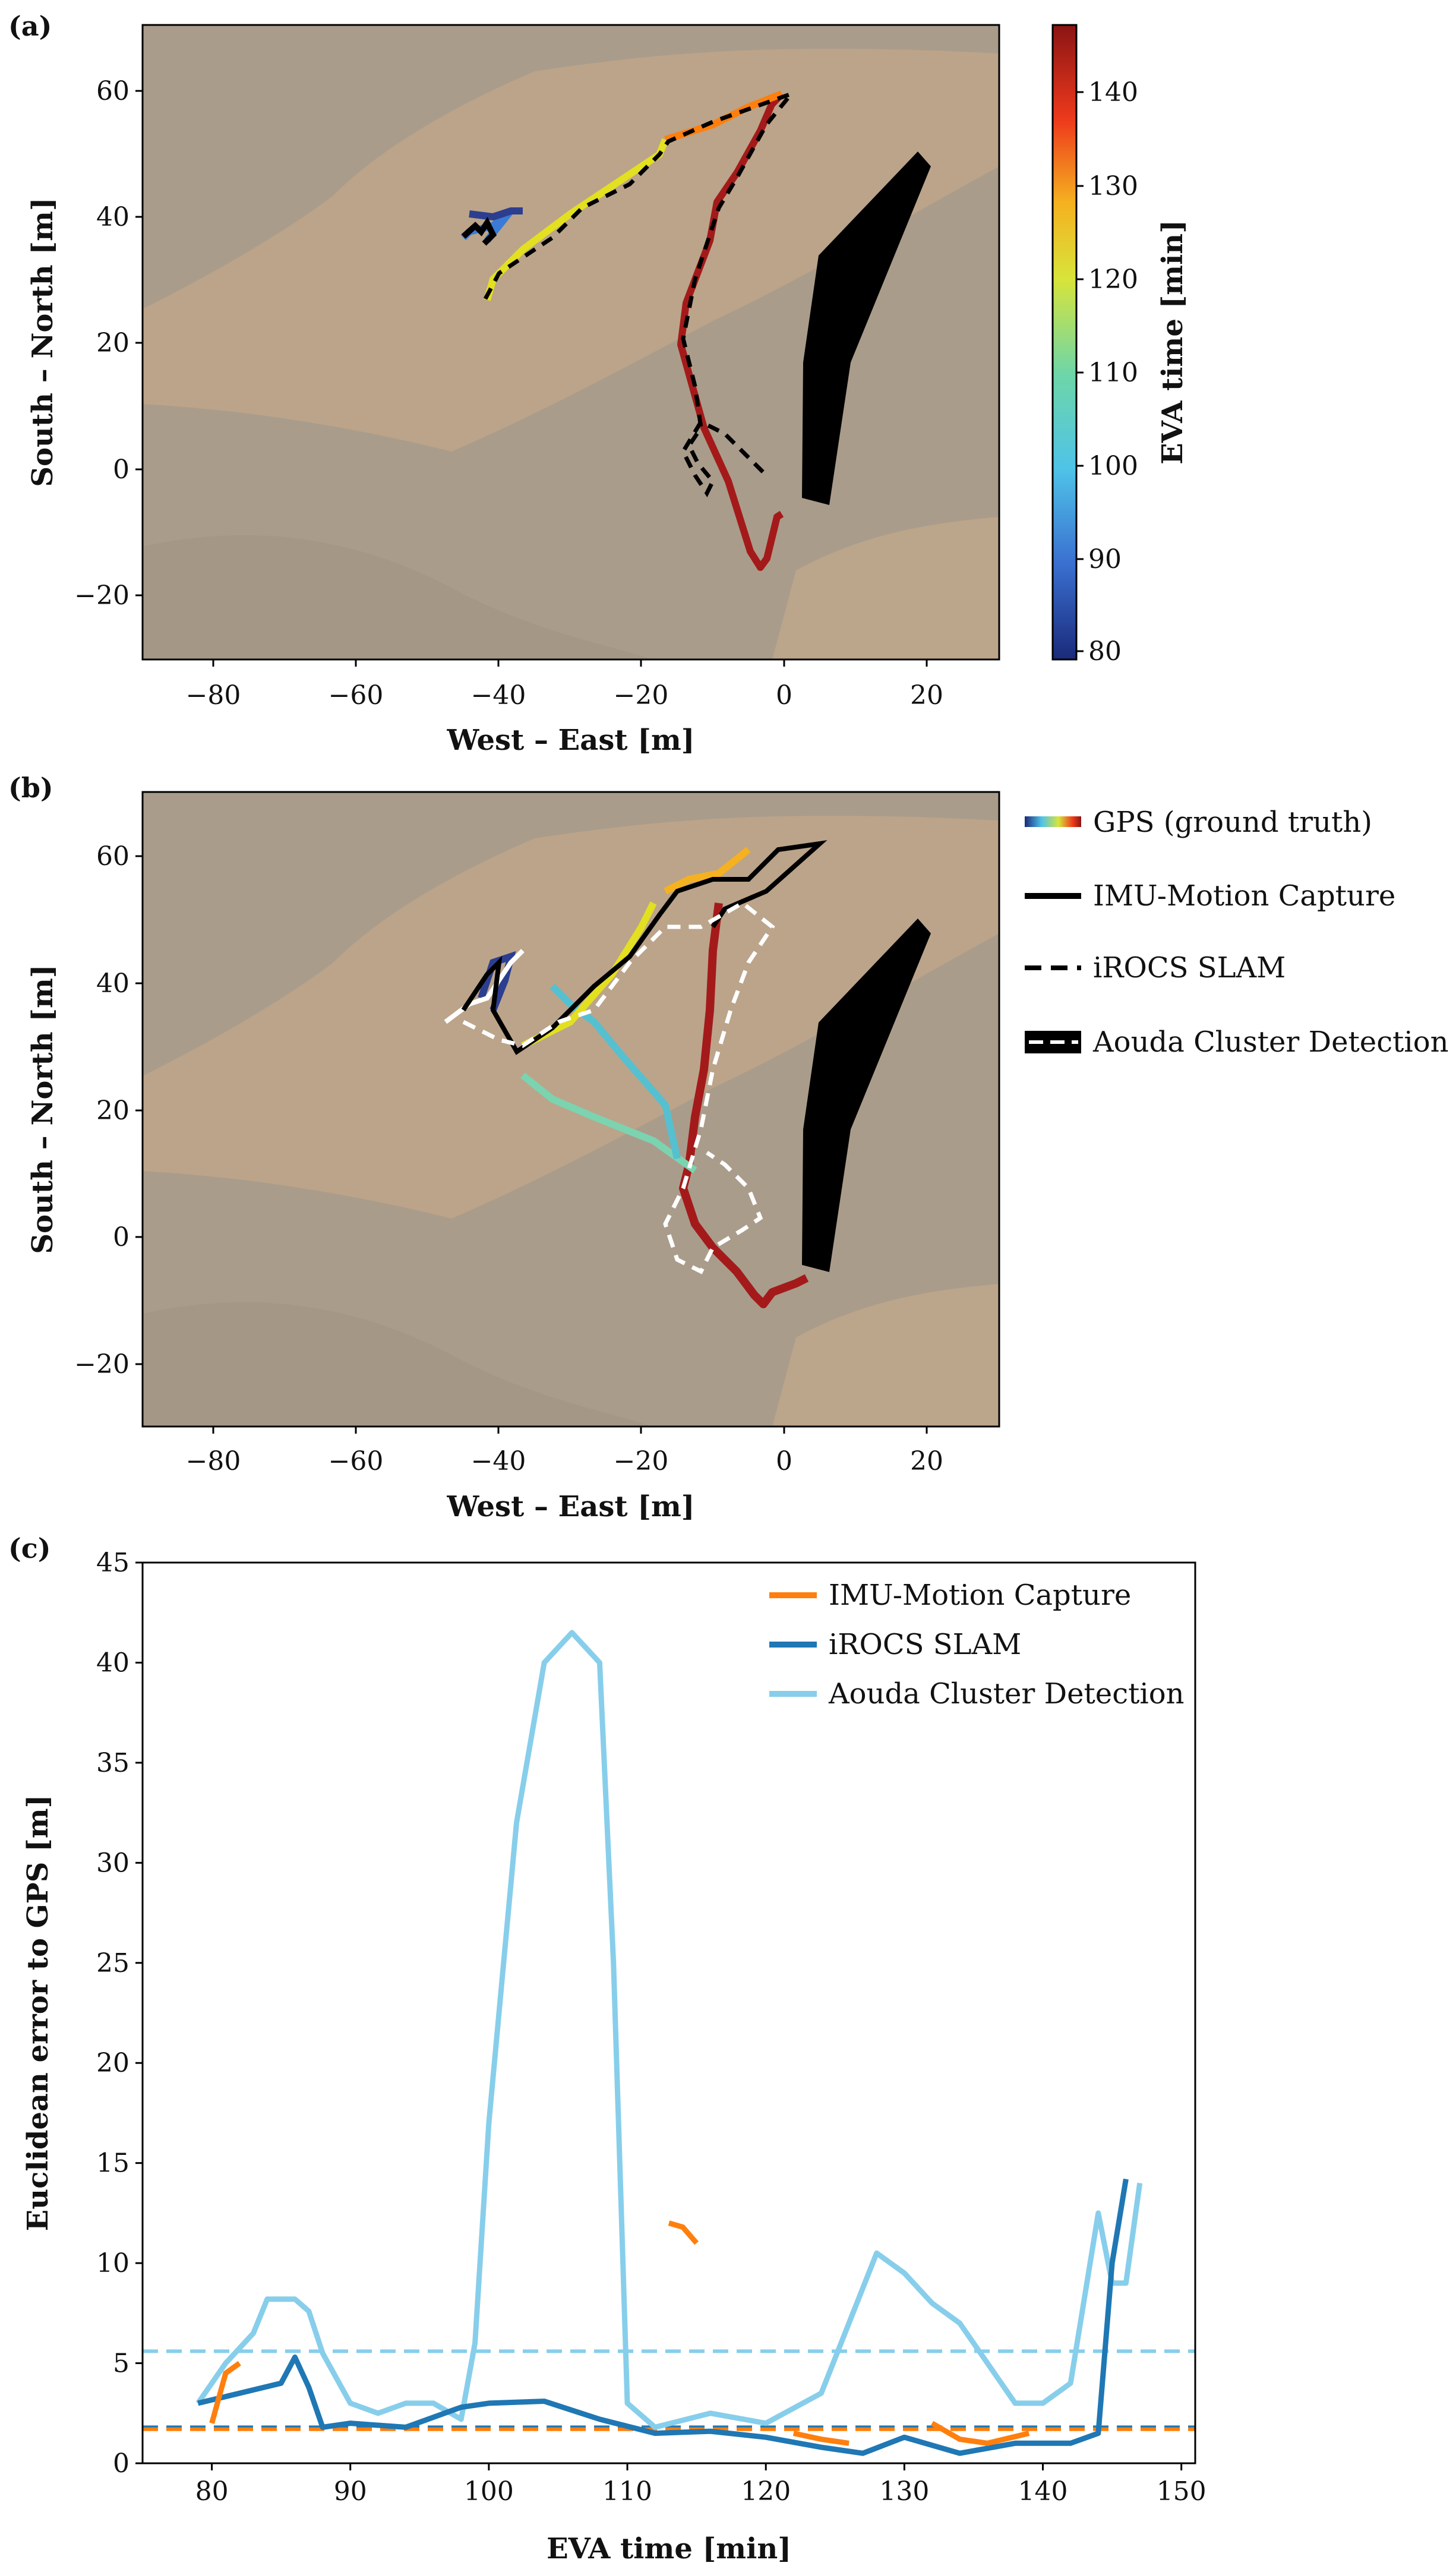  What do you see at coordinates (113, 1963) in the screenshot?
I see `ytick-label: 25` at bounding box center [113, 1963].